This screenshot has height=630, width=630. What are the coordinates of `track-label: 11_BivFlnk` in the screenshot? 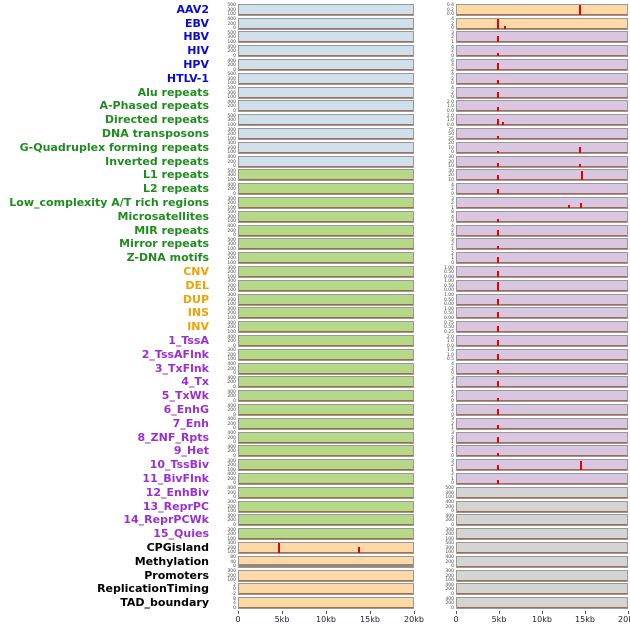 It's located at (175, 478).